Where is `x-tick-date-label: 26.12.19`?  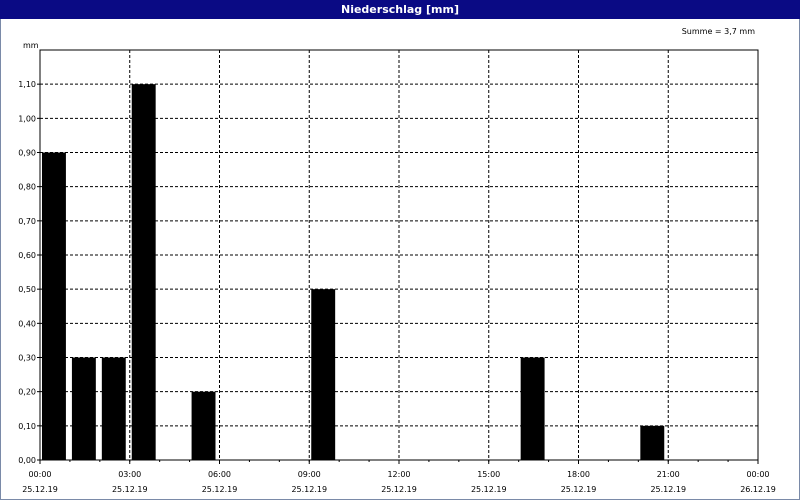
x-tick-date-label: 26.12.19 is located at coordinates (758, 489).